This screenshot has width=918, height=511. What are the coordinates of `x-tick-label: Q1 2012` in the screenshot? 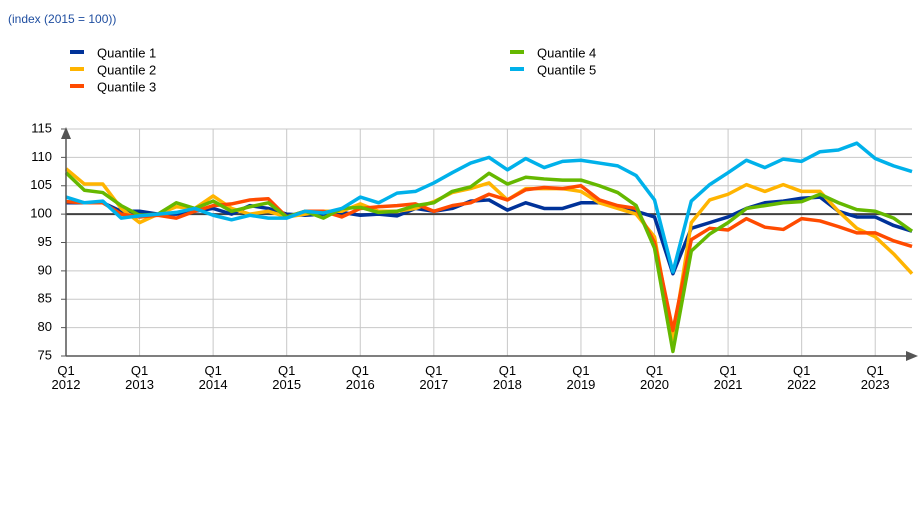 It's located at (66, 377).